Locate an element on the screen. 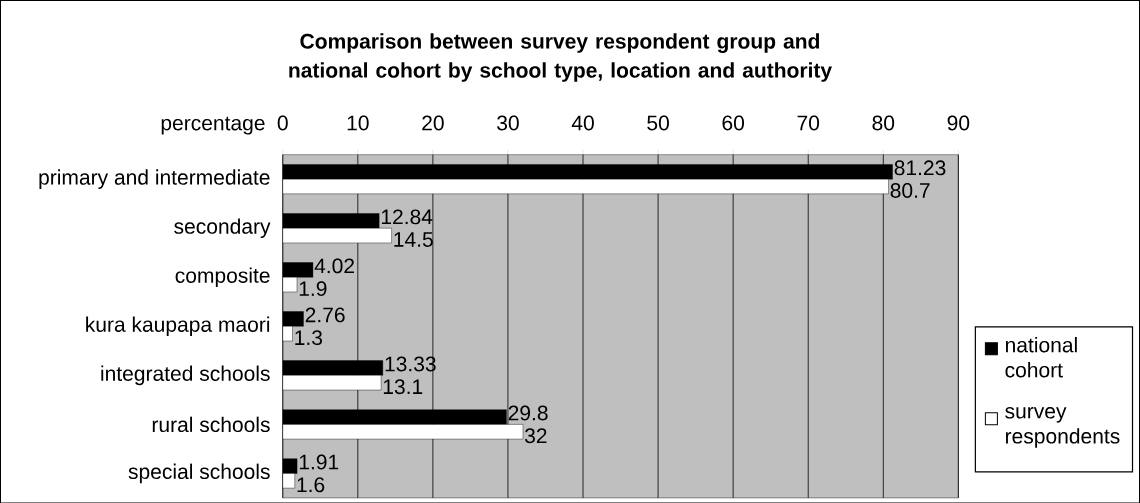  data-label: 12.84 is located at coordinates (407, 217).